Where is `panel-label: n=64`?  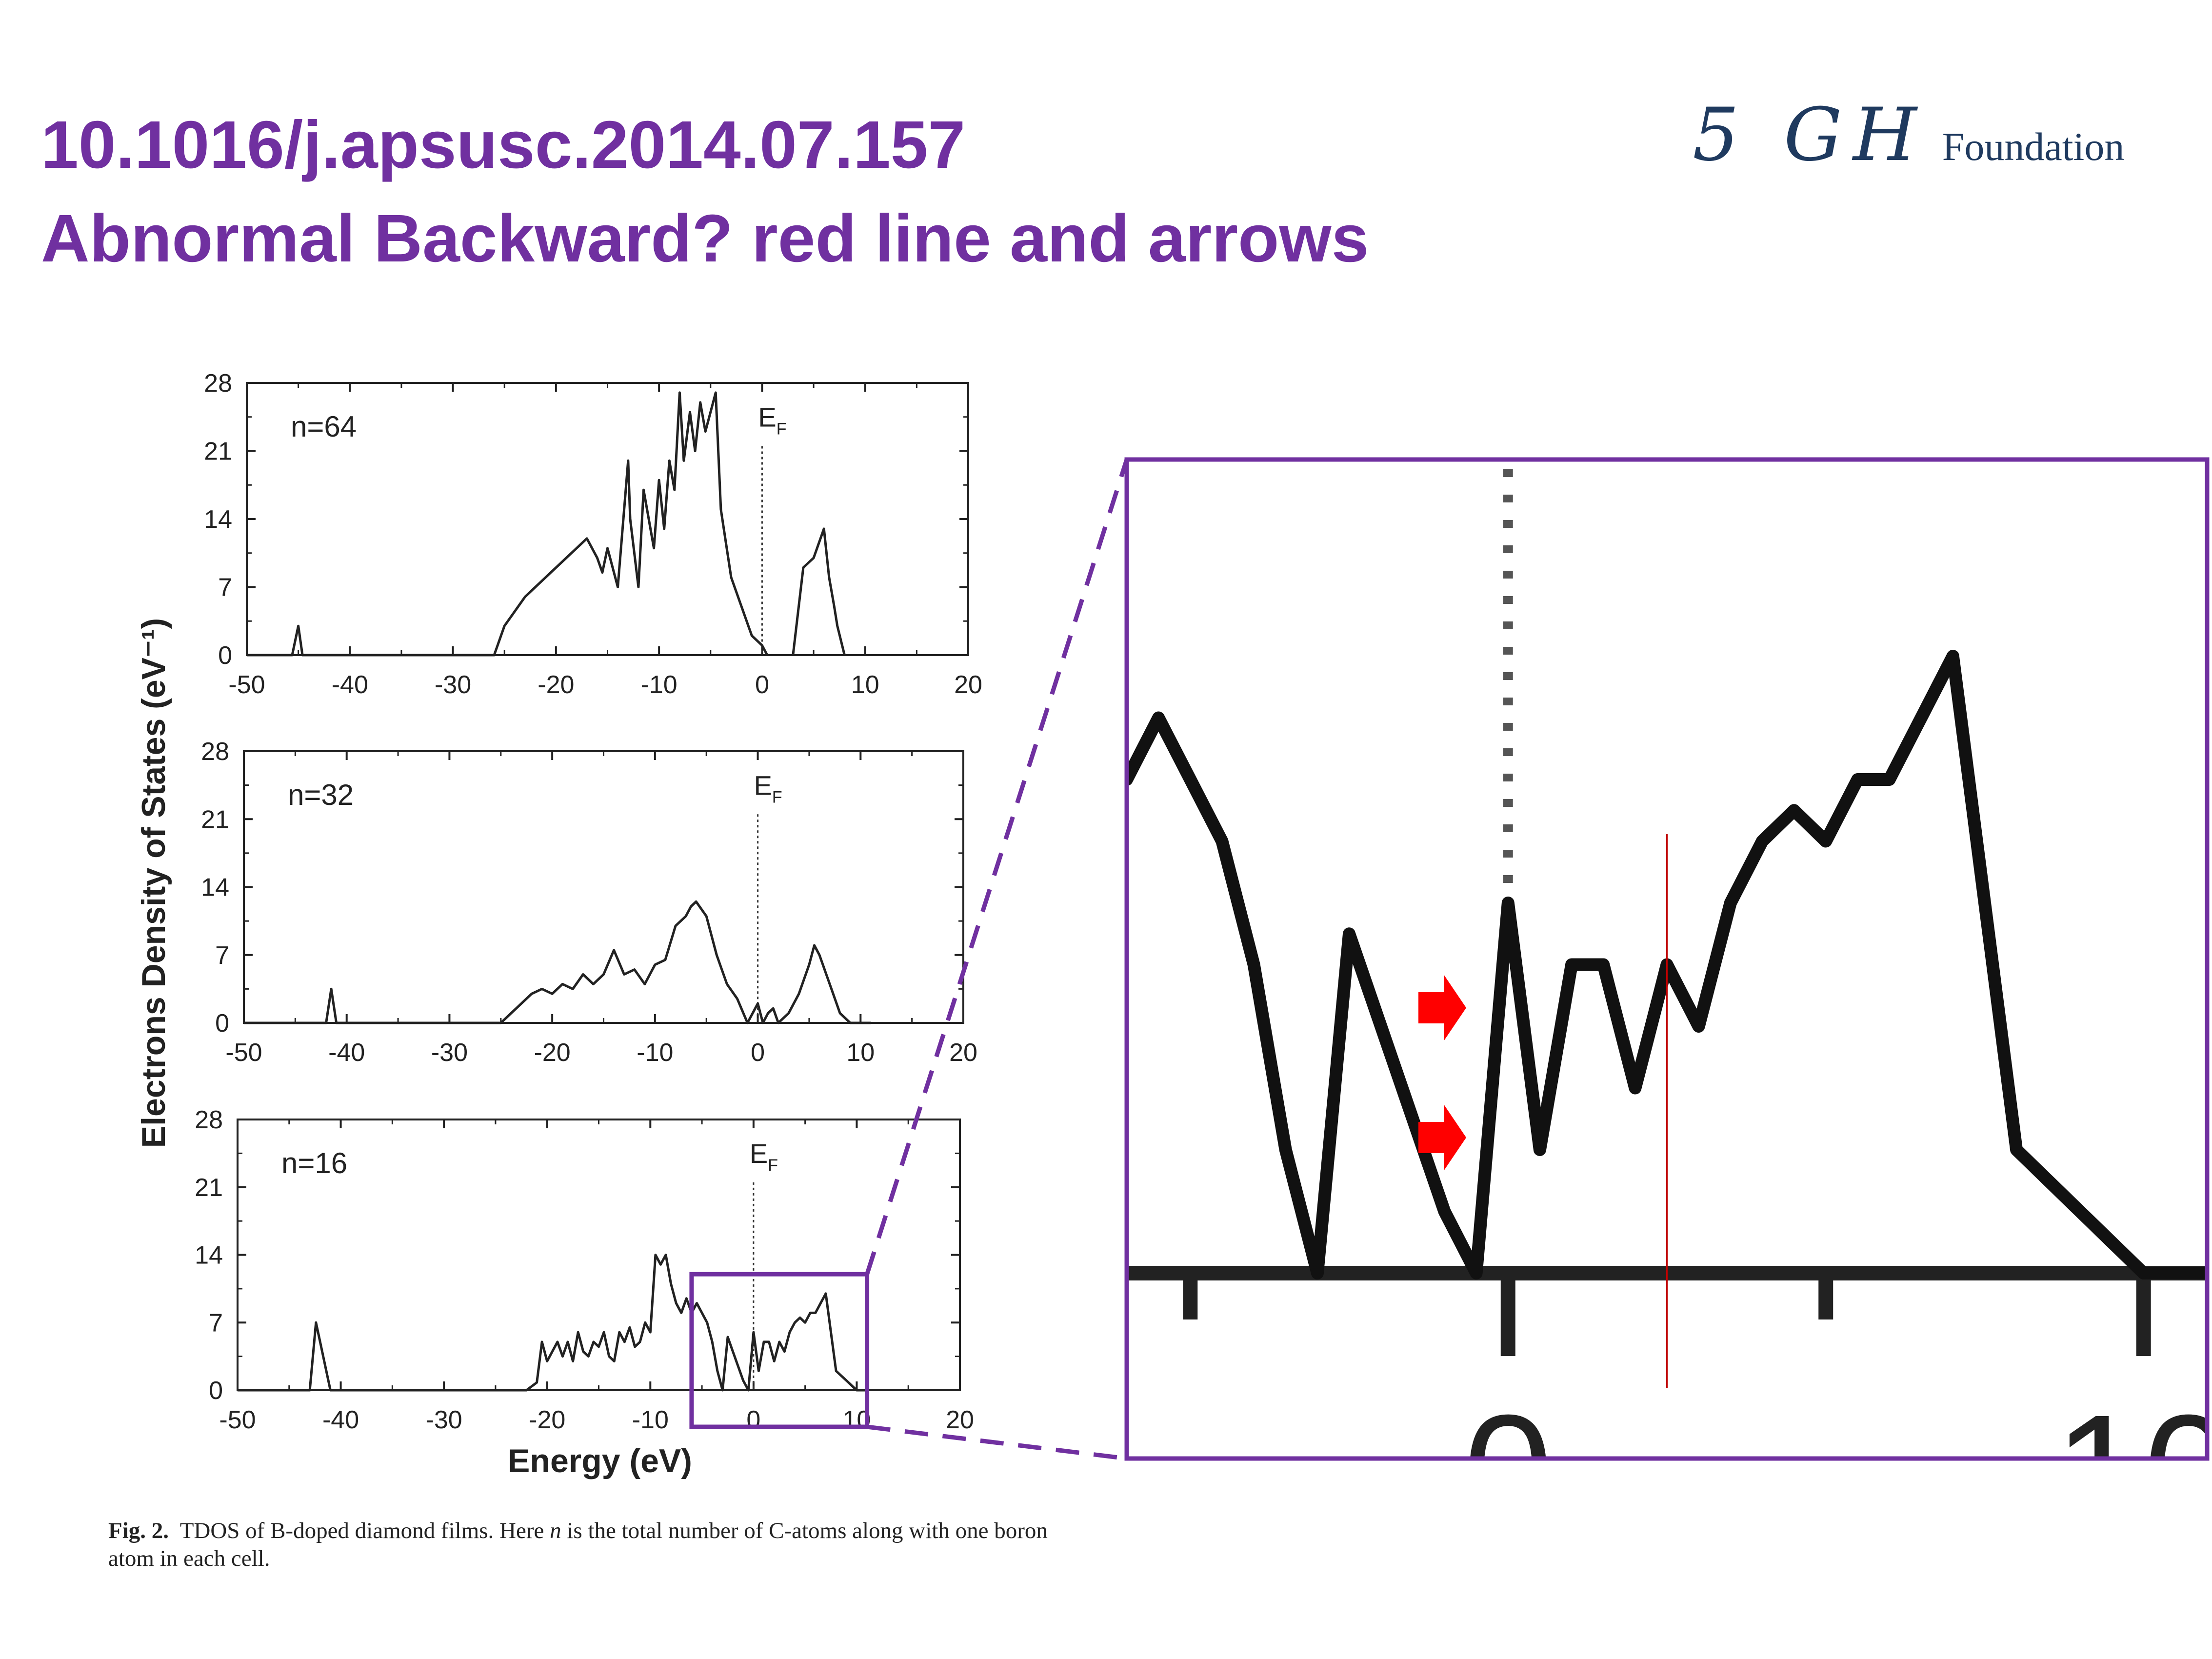
panel-label: n=64 is located at coordinates (324, 426).